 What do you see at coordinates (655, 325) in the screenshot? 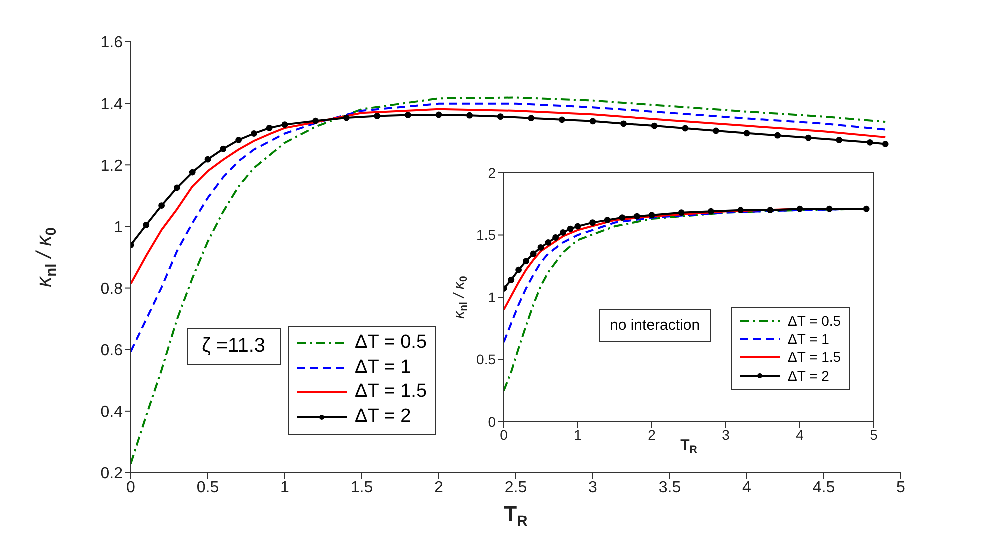
I see `annotation: no interaction` at bounding box center [655, 325].